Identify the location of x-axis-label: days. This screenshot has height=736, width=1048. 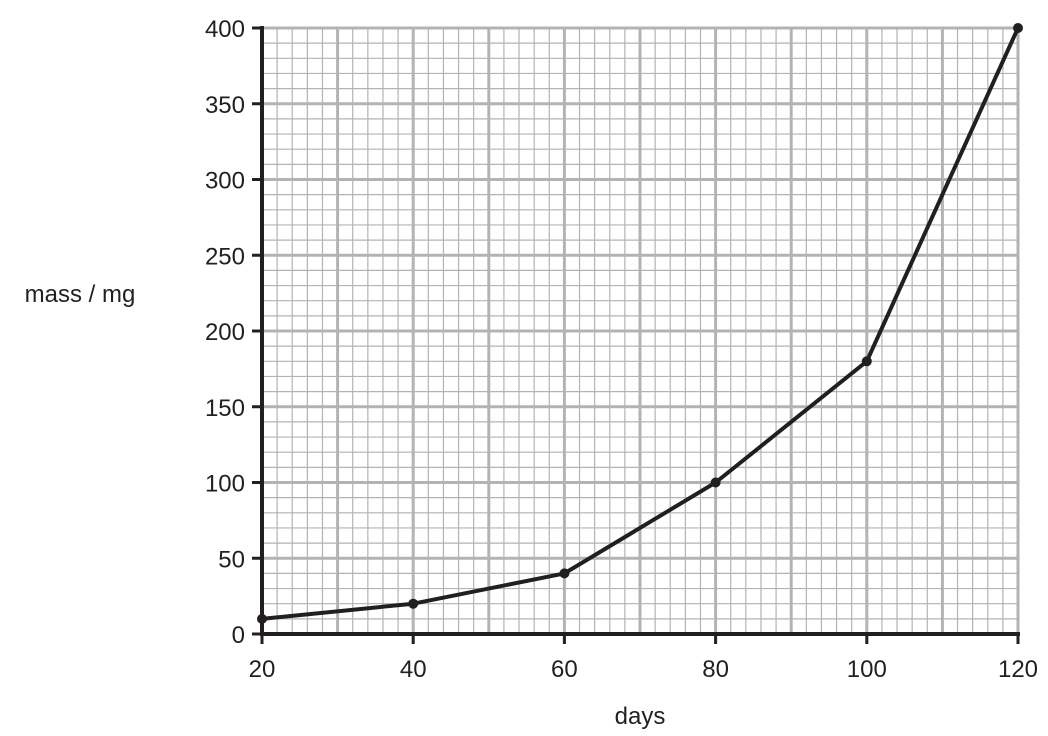
(640, 716).